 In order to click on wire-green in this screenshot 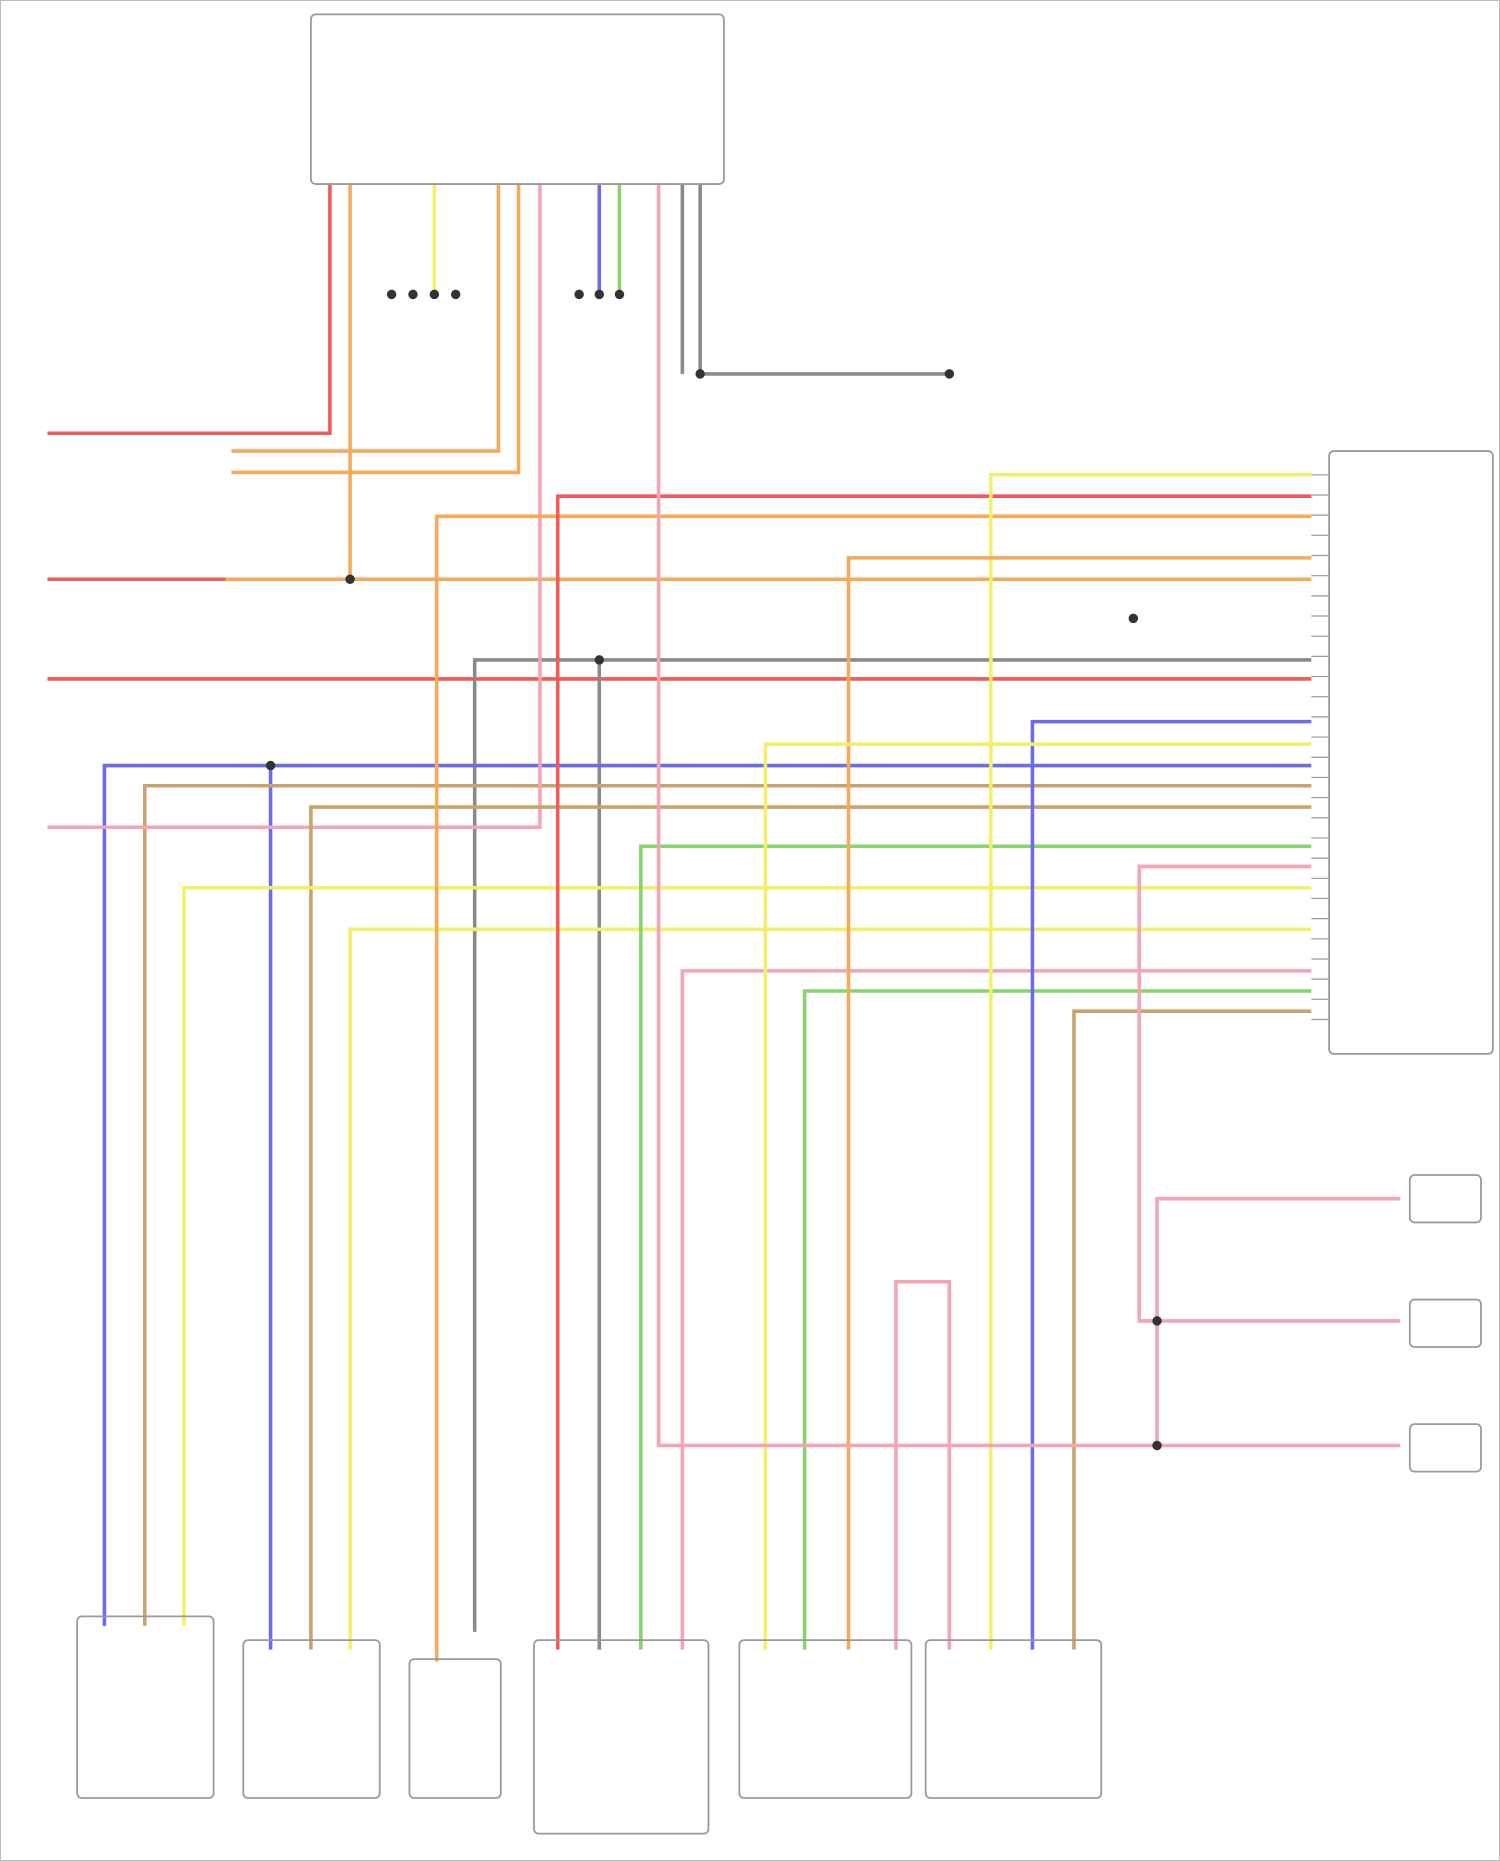, I will do `click(1057, 1319)`.